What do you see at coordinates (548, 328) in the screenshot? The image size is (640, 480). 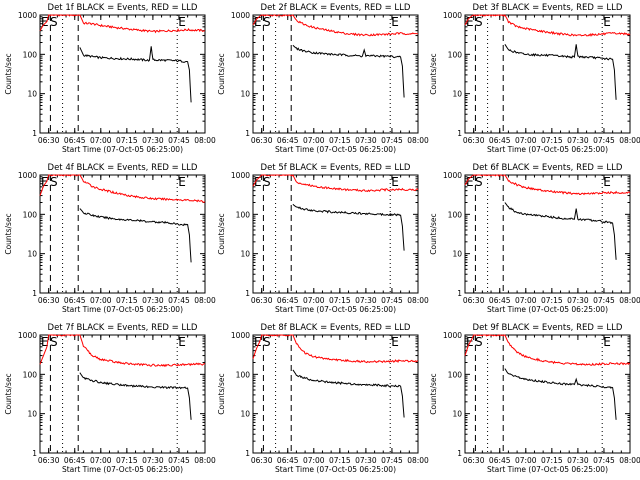 I see `chart-title: Det 9f BLACK = Events, RED = LLD` at bounding box center [548, 328].